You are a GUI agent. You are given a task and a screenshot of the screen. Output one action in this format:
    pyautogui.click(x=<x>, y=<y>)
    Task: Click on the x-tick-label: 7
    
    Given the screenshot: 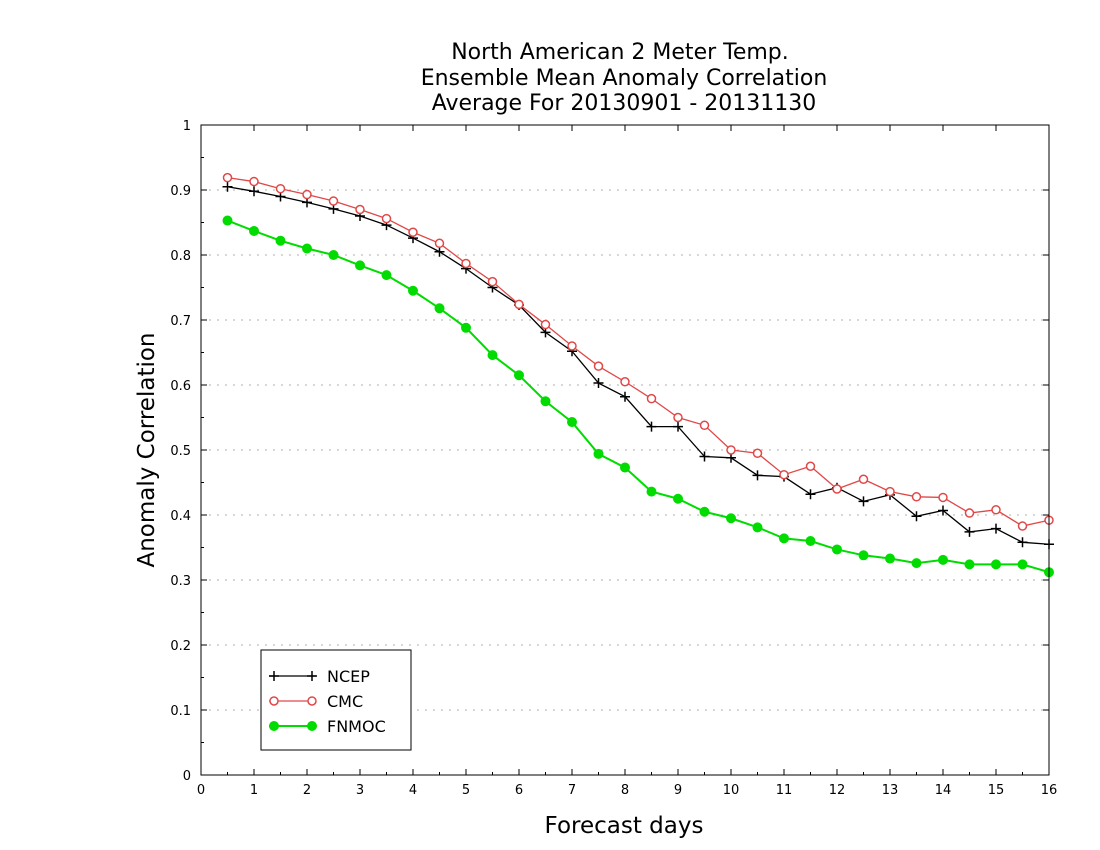 What is the action you would take?
    pyautogui.click(x=572, y=790)
    